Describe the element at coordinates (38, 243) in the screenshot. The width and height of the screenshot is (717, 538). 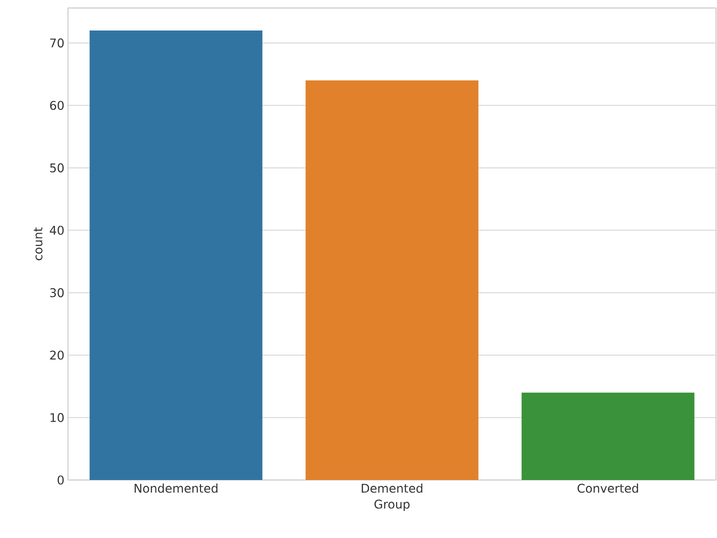
I see `y-axis-title: count` at that location.